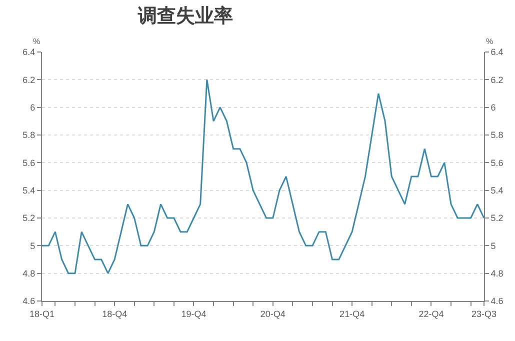 This screenshot has width=515, height=341. What do you see at coordinates (431, 313) in the screenshot?
I see `x-tick-label: 22-Q4` at bounding box center [431, 313].